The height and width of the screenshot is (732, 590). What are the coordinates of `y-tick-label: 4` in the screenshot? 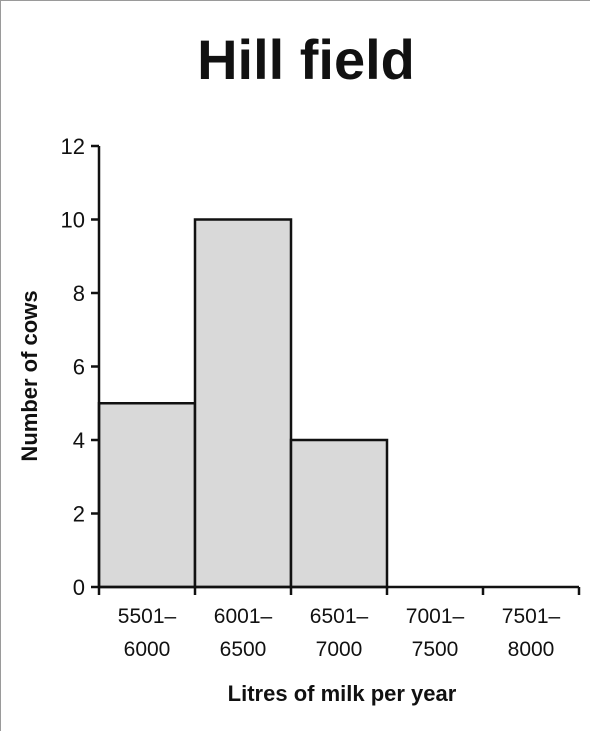 It's located at (79, 440).